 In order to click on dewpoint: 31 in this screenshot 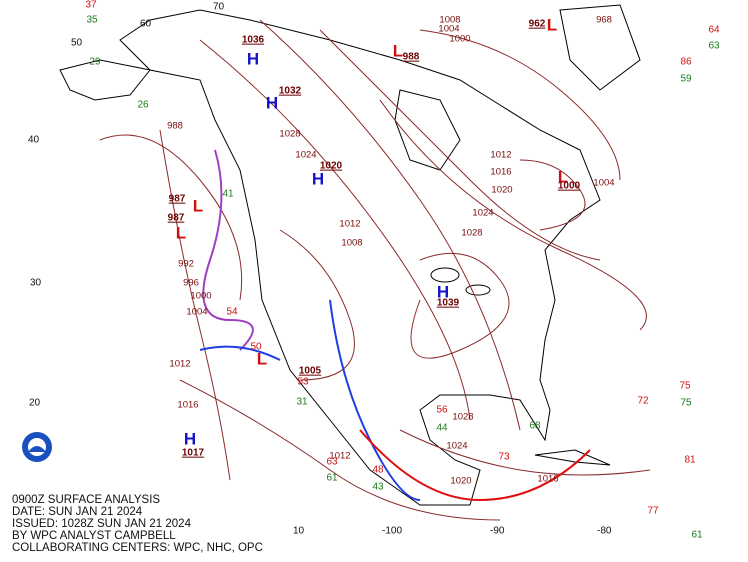, I will do `click(302, 402)`.